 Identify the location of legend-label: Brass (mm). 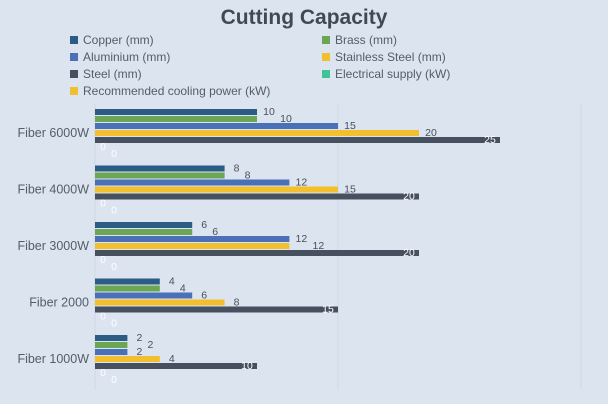
(366, 40).